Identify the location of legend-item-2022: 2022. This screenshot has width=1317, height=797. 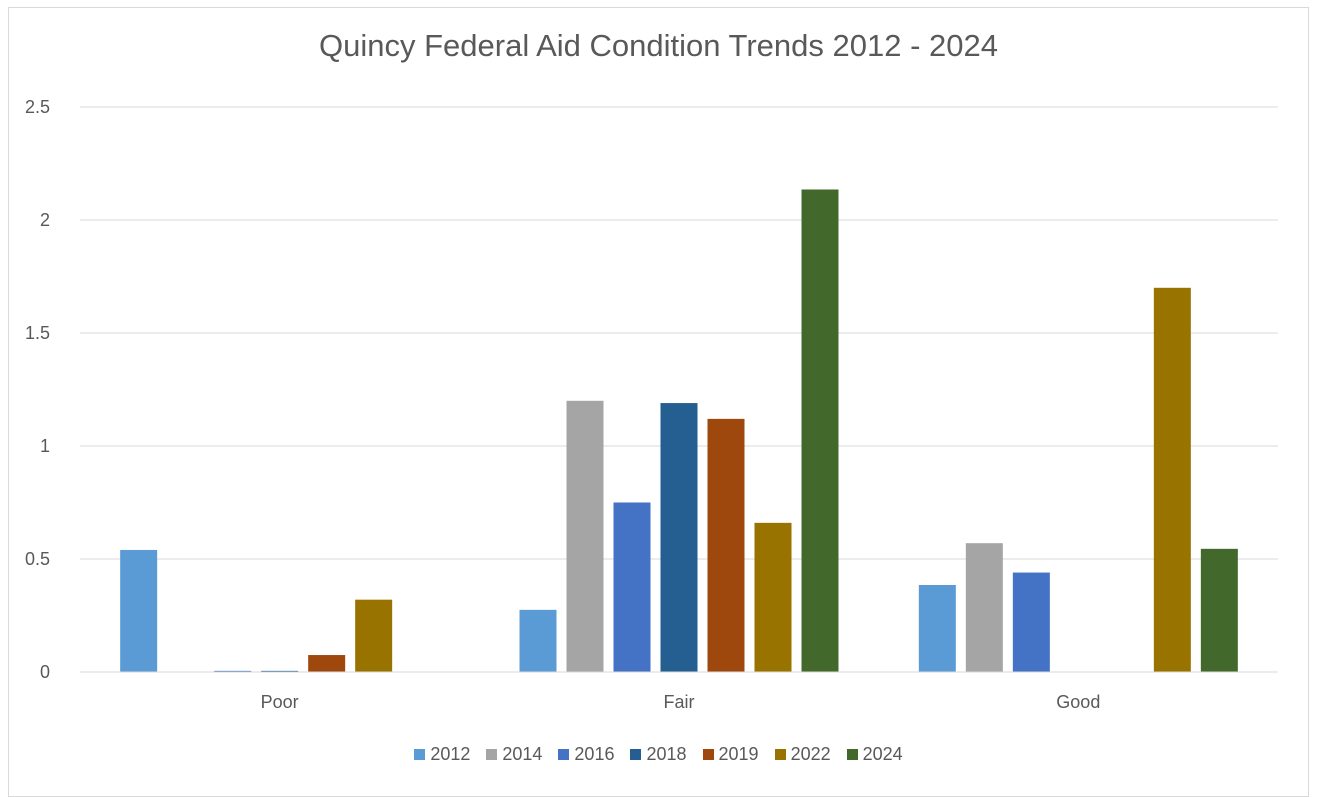
(802, 754).